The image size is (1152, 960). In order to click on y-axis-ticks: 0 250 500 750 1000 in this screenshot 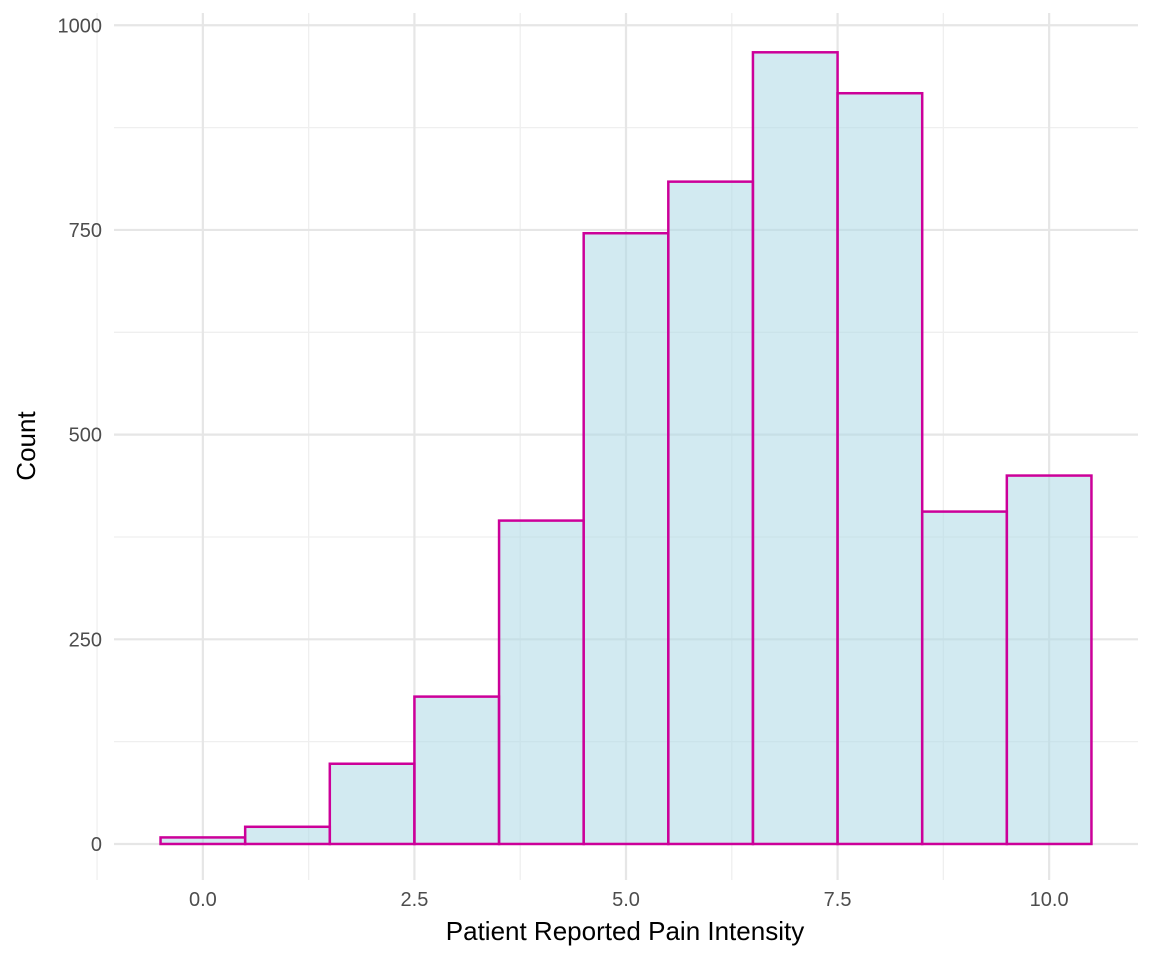, I will do `click(80, 435)`.